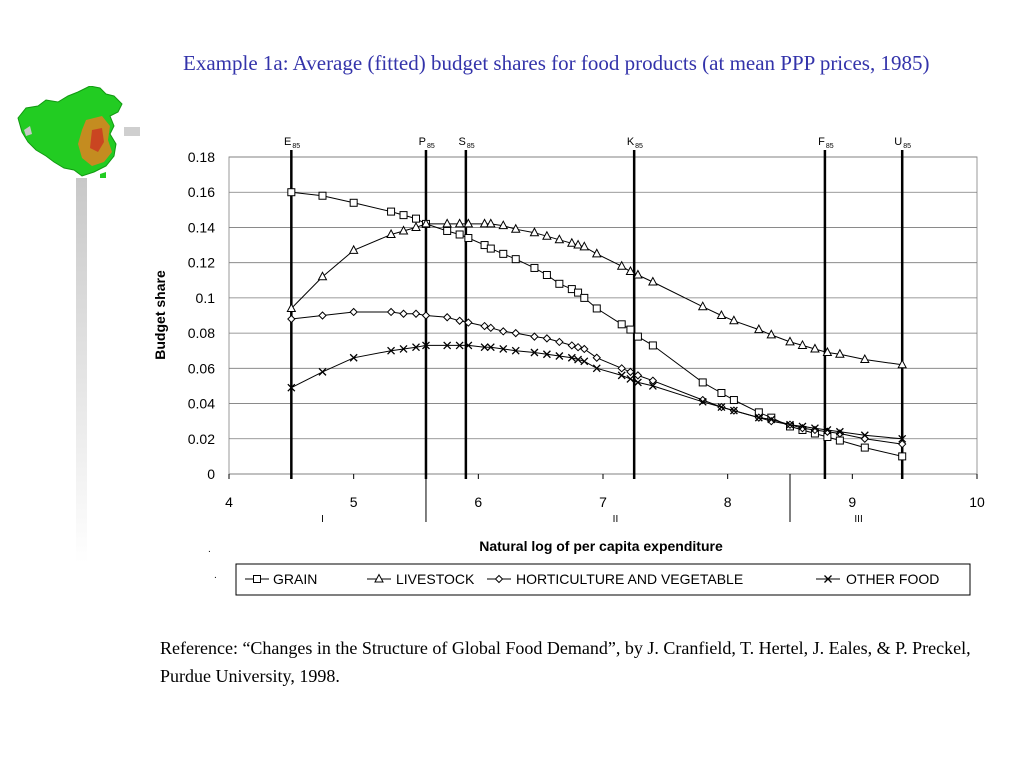 This screenshot has width=1024, height=768. I want to click on china-map-icon, so click(70, 132).